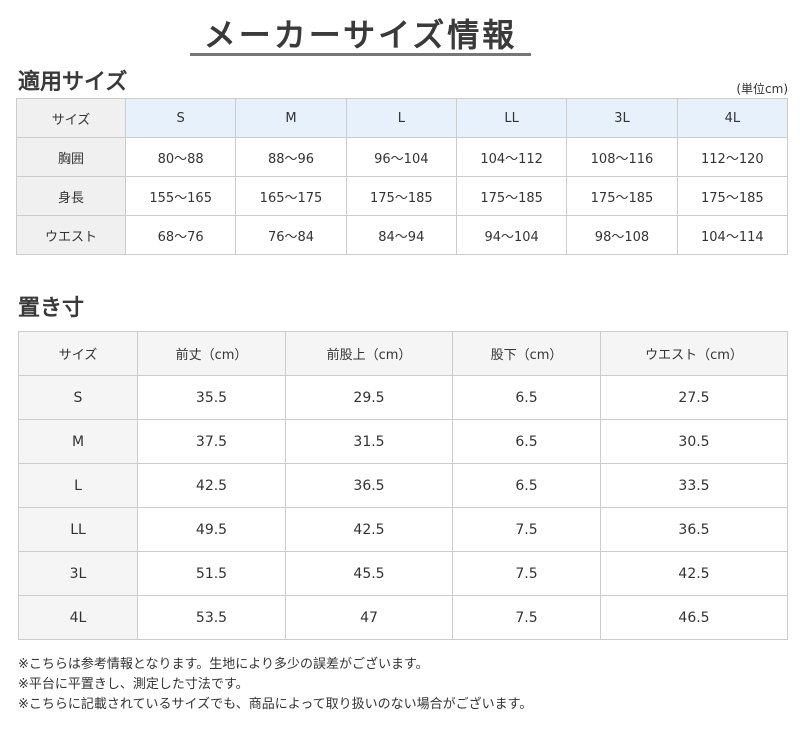  I want to click on table-cell: 45.5, so click(369, 573).